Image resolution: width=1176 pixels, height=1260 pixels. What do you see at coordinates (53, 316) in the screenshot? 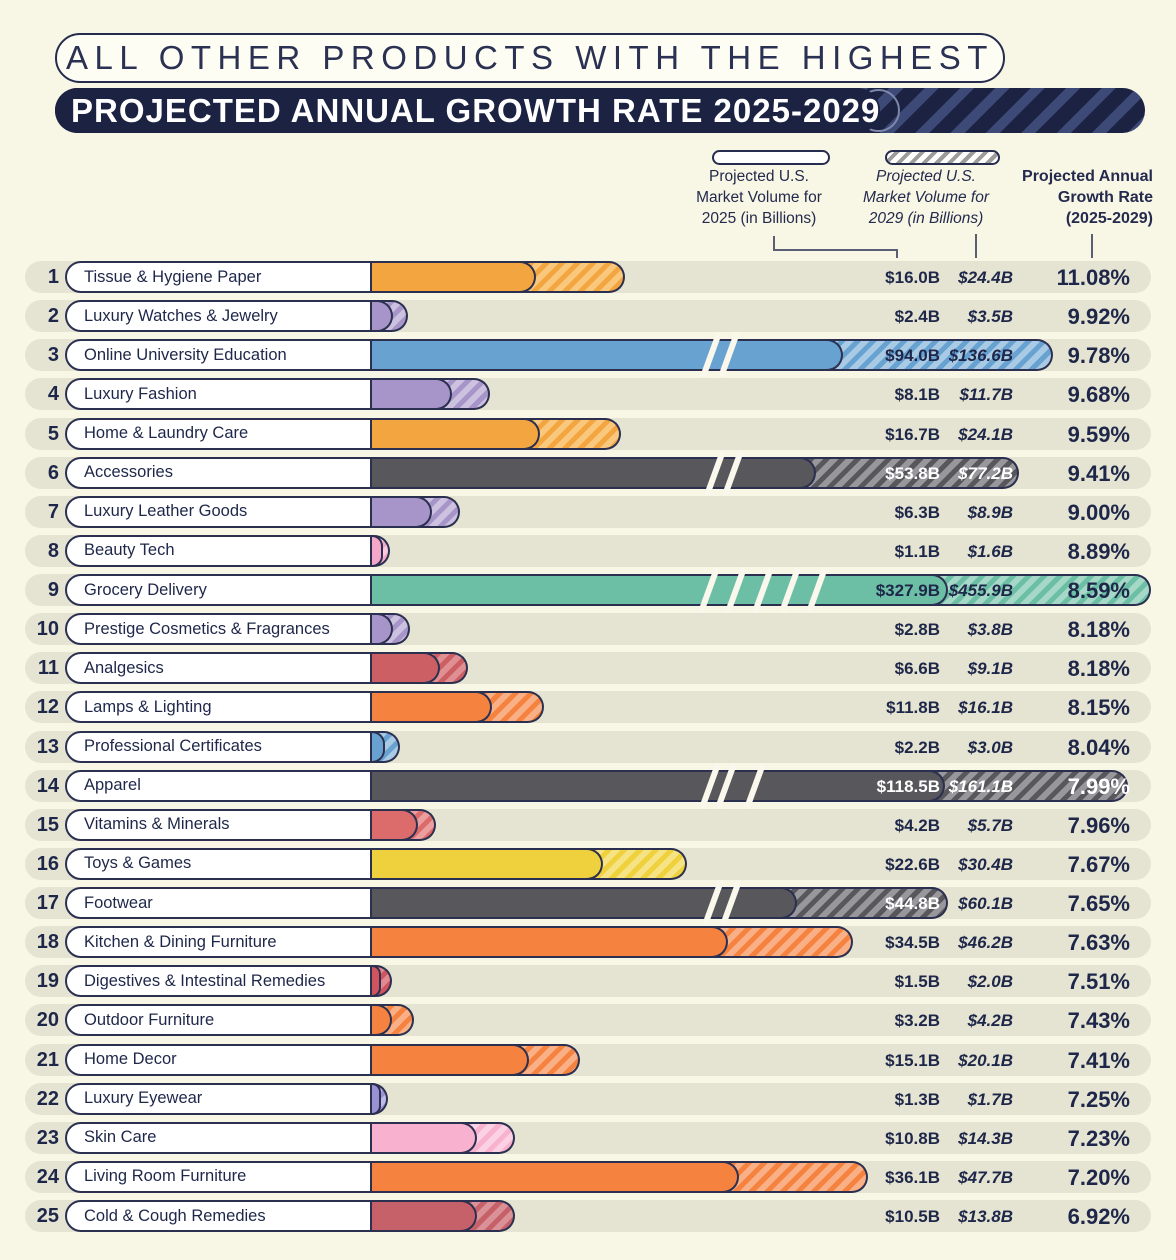
I see `rank-number: 2` at bounding box center [53, 316].